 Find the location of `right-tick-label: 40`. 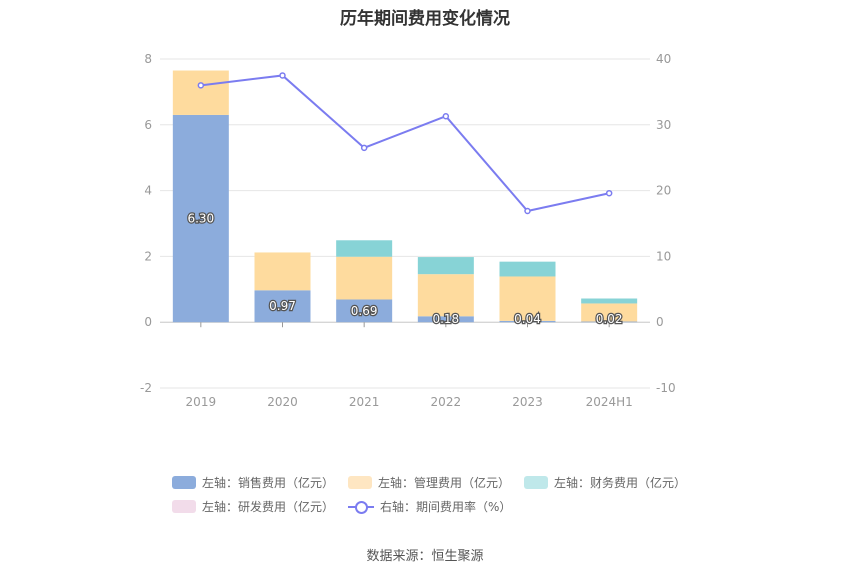

right-tick-label: 40 is located at coordinates (663, 59).